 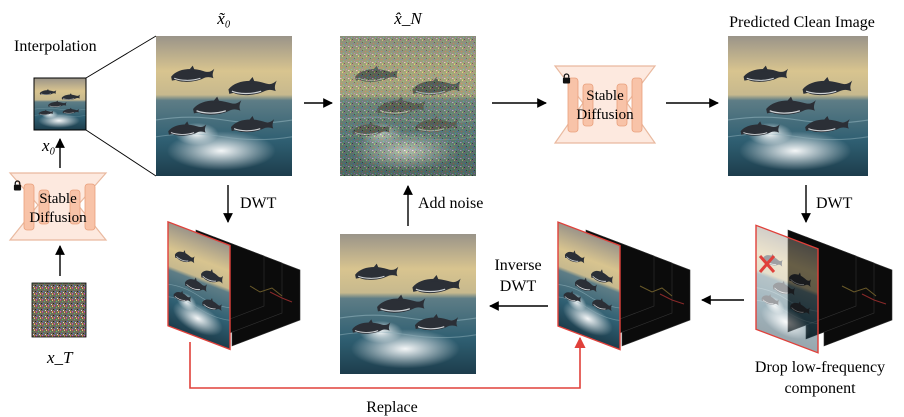 I want to click on x0-label: x₀, so click(x=48, y=145).